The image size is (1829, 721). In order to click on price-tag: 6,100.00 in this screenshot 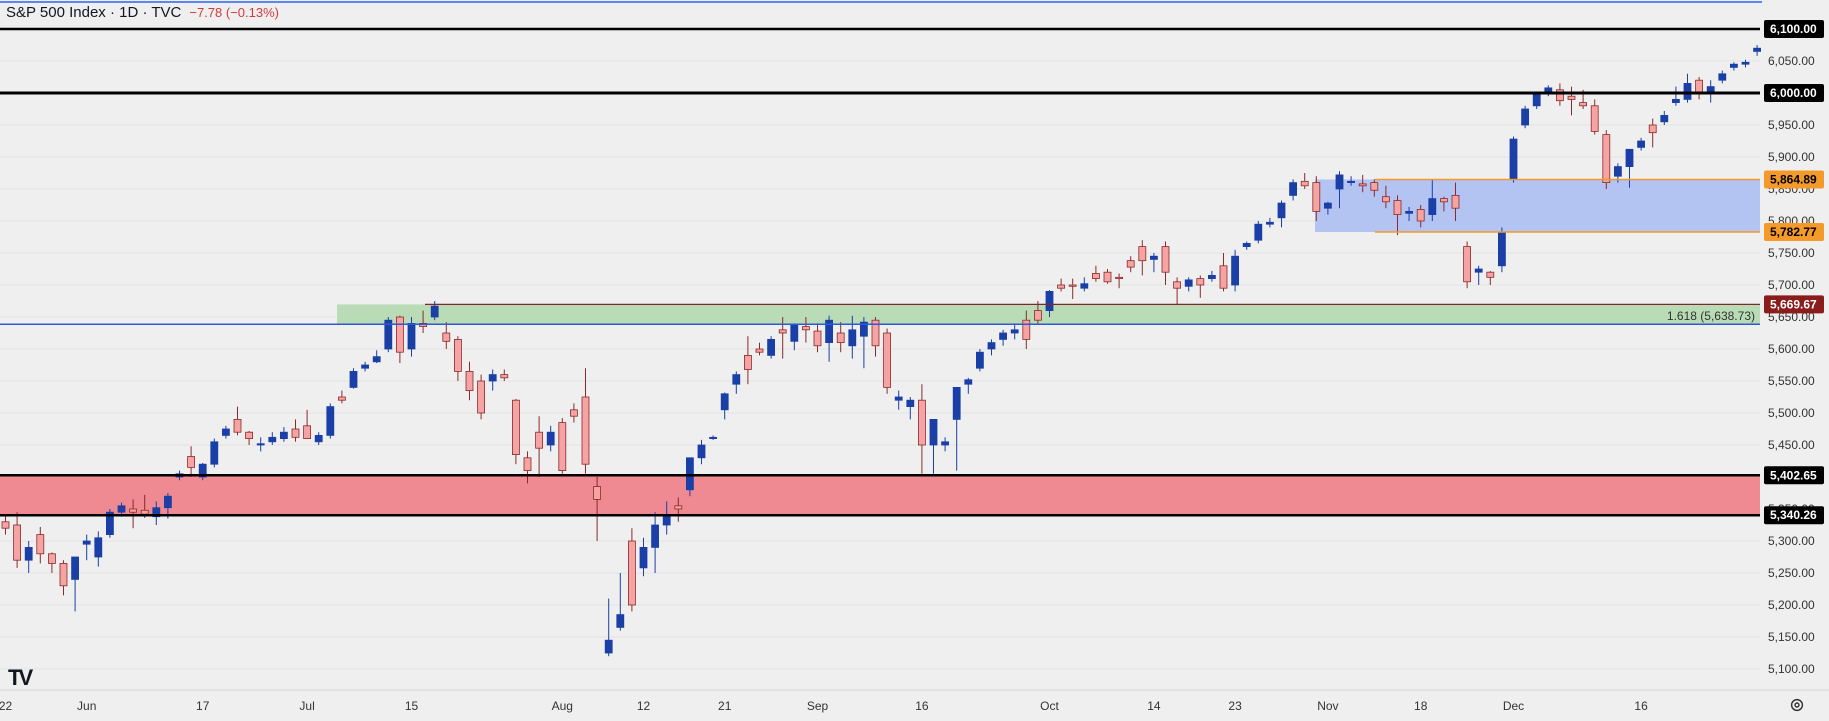, I will do `click(1794, 29)`.